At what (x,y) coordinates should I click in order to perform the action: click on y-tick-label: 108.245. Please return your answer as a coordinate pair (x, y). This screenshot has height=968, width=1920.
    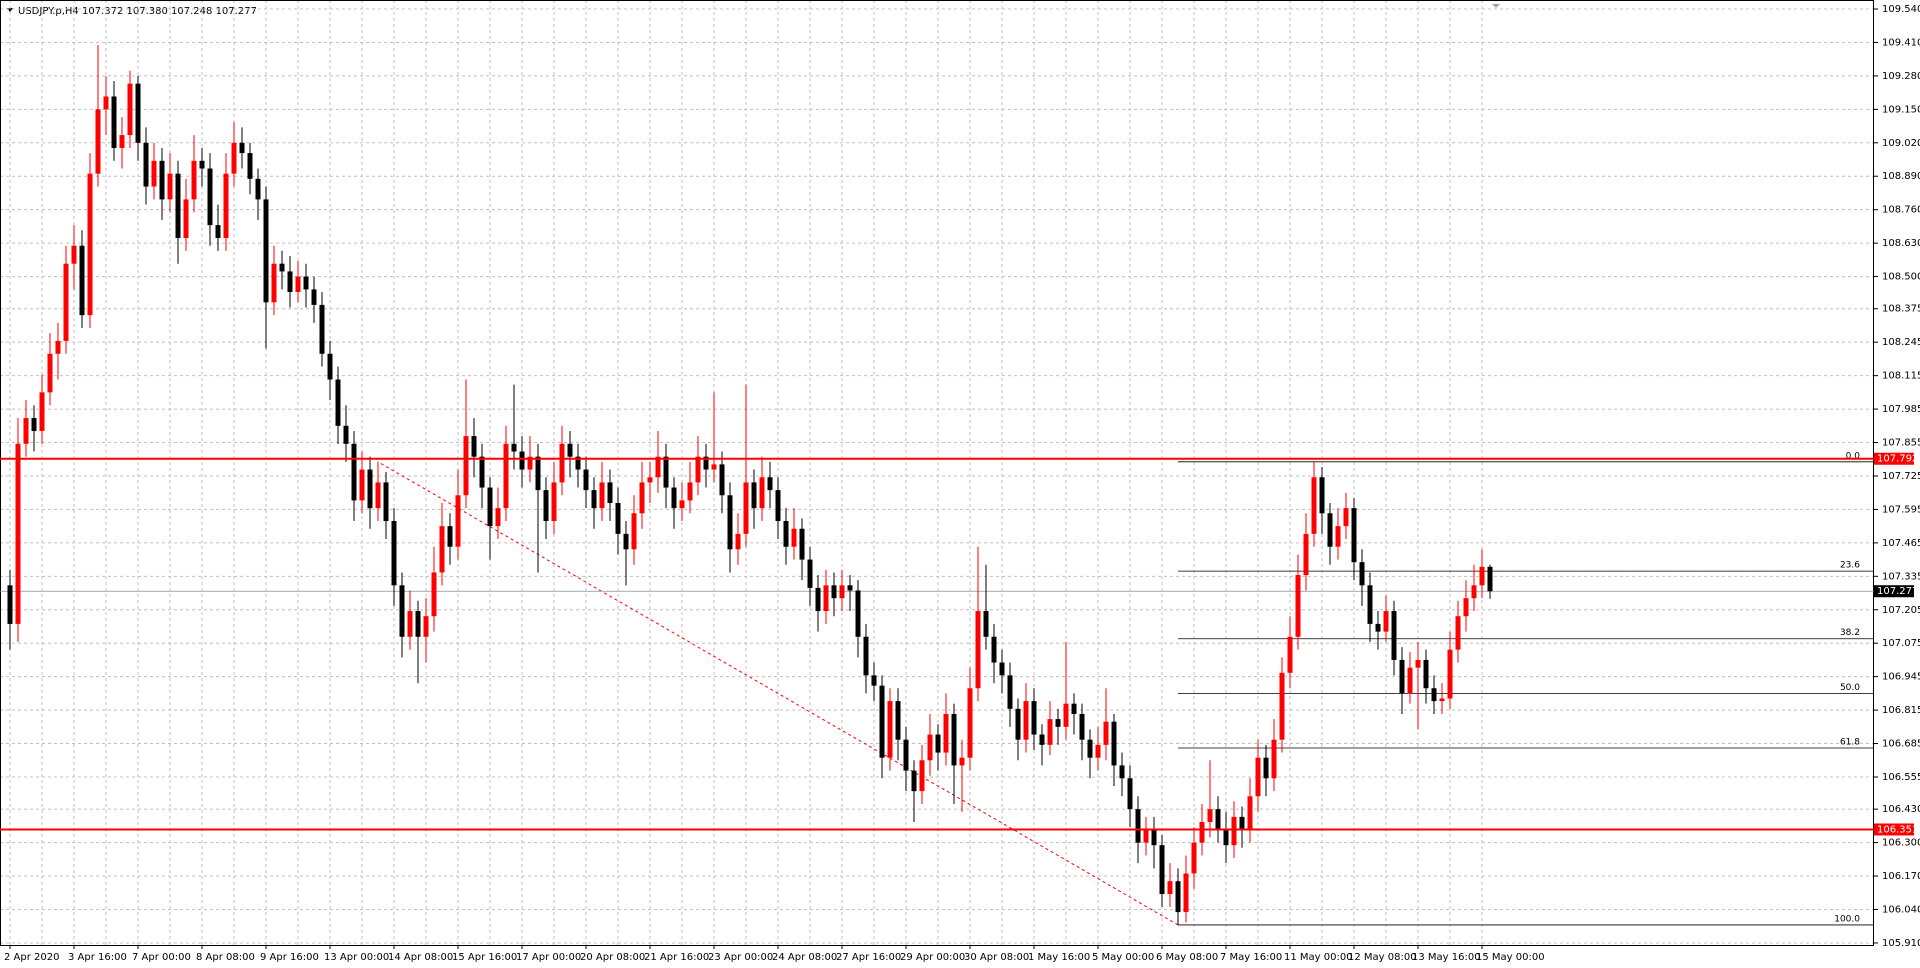
    Looking at the image, I should click on (1901, 342).